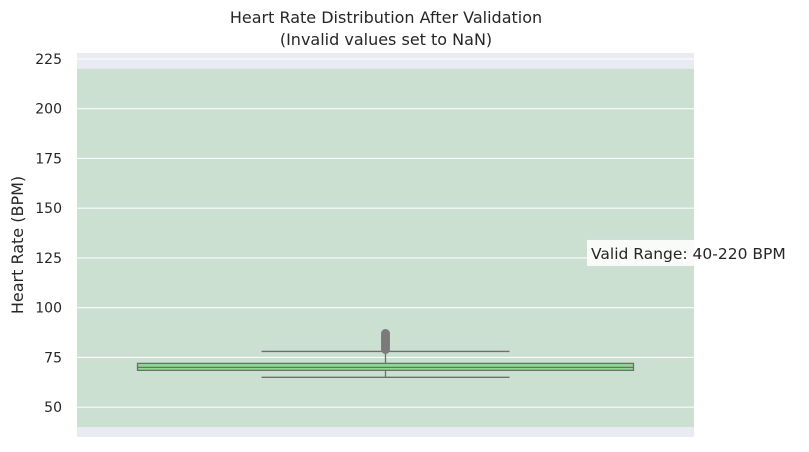  Describe the element at coordinates (386, 17) in the screenshot. I see `chart-title: Heart Rate Distribution After Validation` at that location.